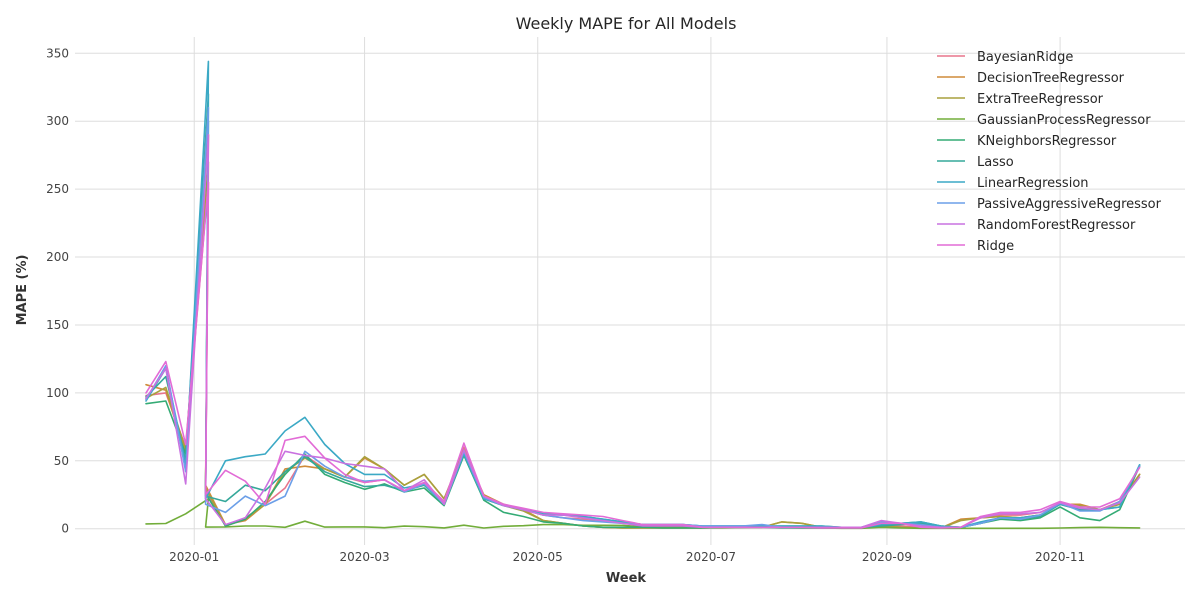 The image size is (1200, 605). Describe the element at coordinates (1060, 557) in the screenshot. I see `x-tick-label: 2020-11` at that location.